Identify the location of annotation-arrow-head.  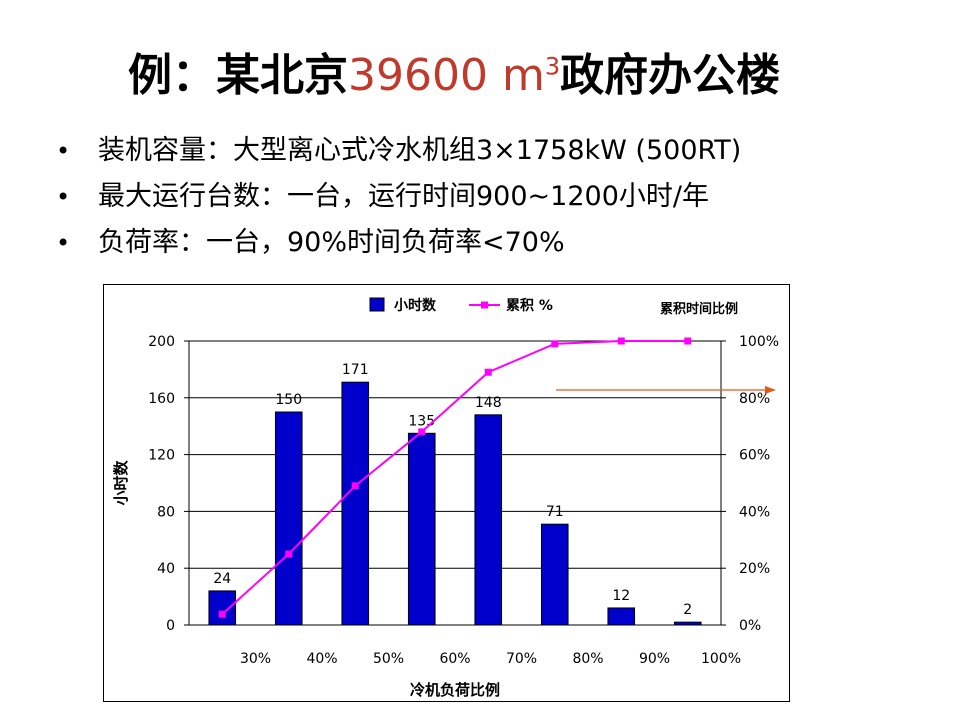
(770, 390).